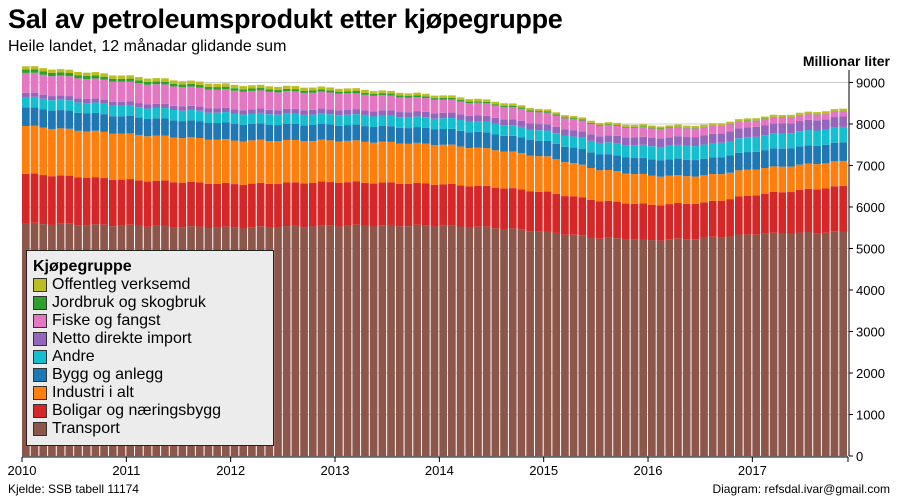 The width and height of the screenshot is (900, 500). I want to click on y-tick-label: 8000, so click(870, 124).